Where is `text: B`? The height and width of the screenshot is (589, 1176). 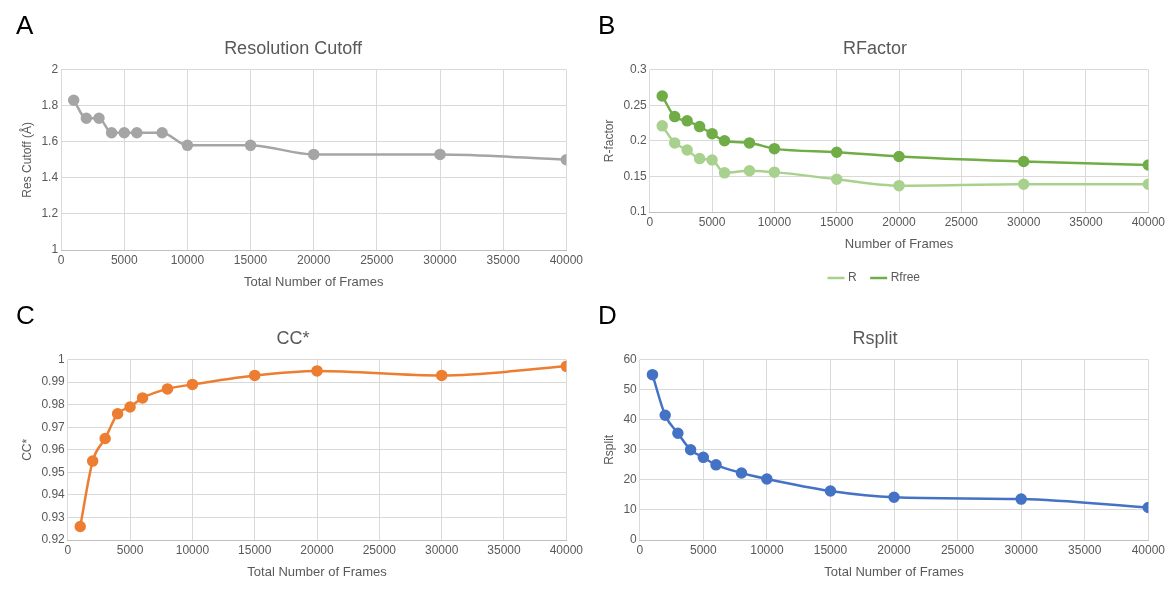
text: B is located at coordinates (607, 25).